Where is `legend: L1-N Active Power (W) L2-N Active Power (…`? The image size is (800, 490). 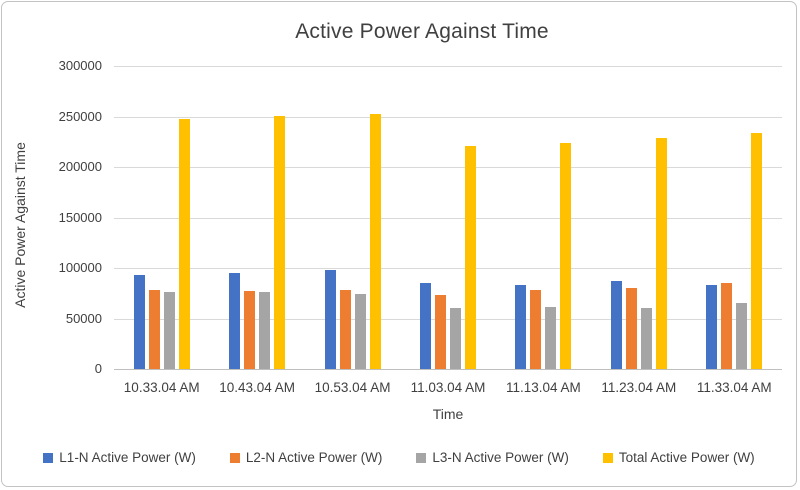 legend: L1-N Active Power (W) L2-N Active Power (… is located at coordinates (399, 457).